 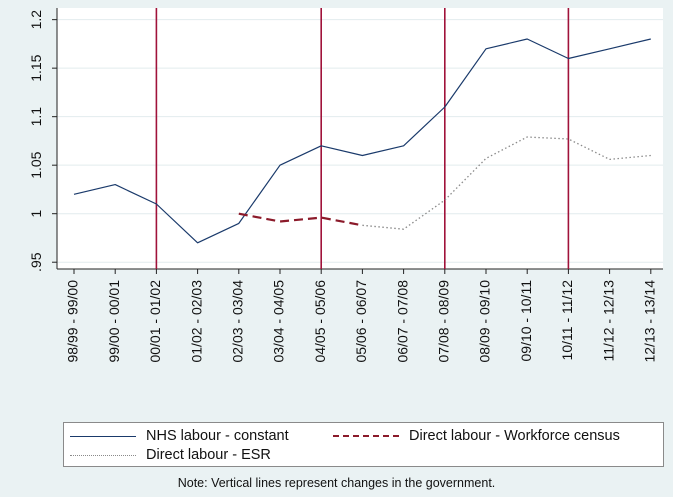 I want to click on x-tick-label: 99/00 - 00/01, so click(x=114, y=321).